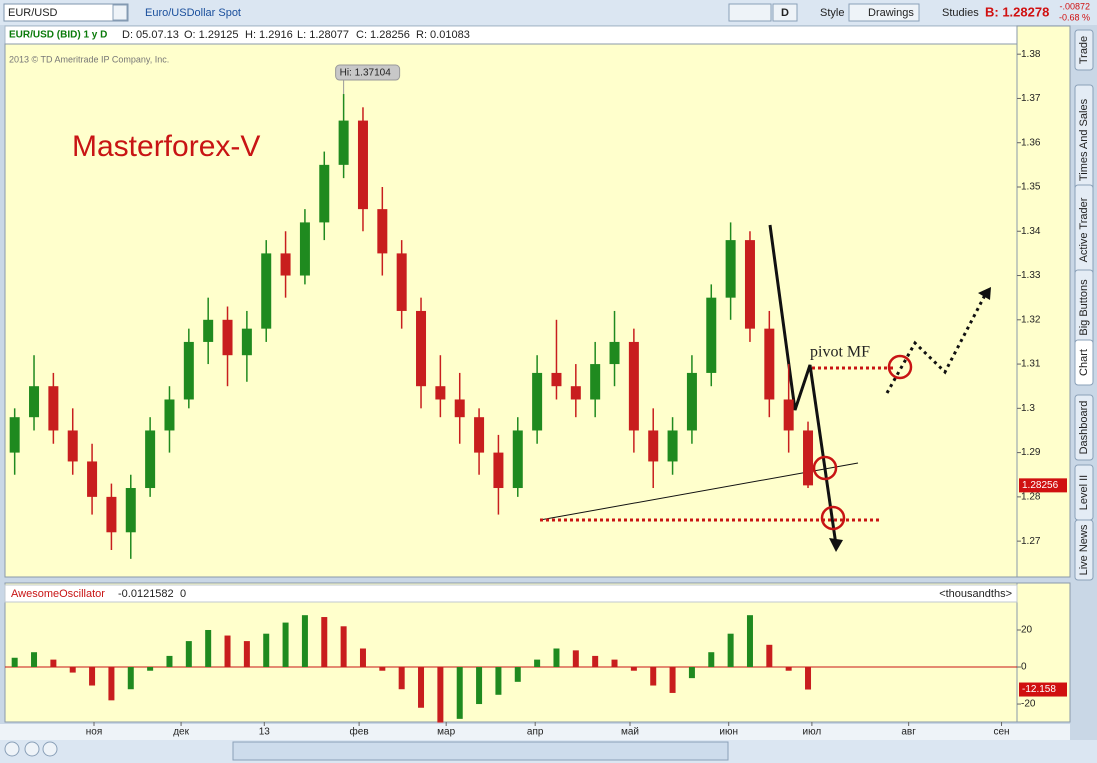 The image size is (1097, 763). I want to click on forecast-arrow, so click(984, 293).